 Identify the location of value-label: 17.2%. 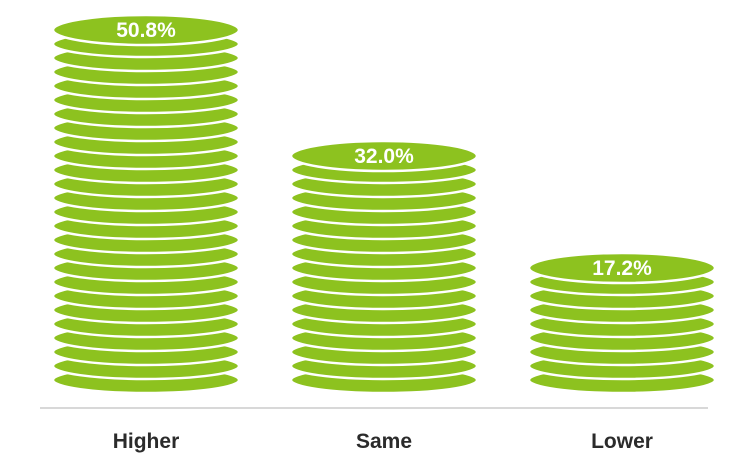
(622, 268).